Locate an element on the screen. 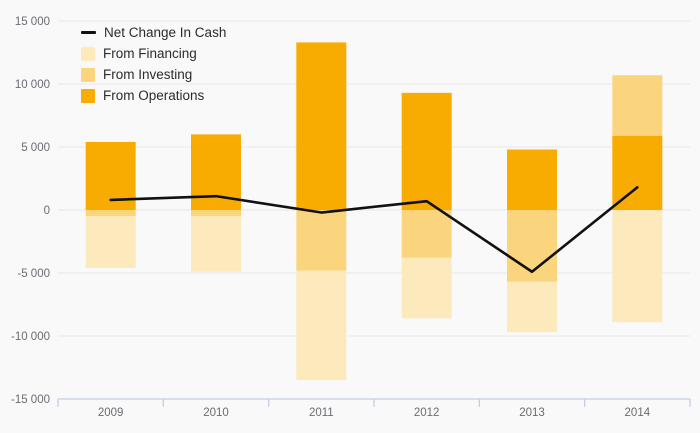 The width and height of the screenshot is (700, 433). bar-segment-from-investing-2013 is located at coordinates (532, 246).